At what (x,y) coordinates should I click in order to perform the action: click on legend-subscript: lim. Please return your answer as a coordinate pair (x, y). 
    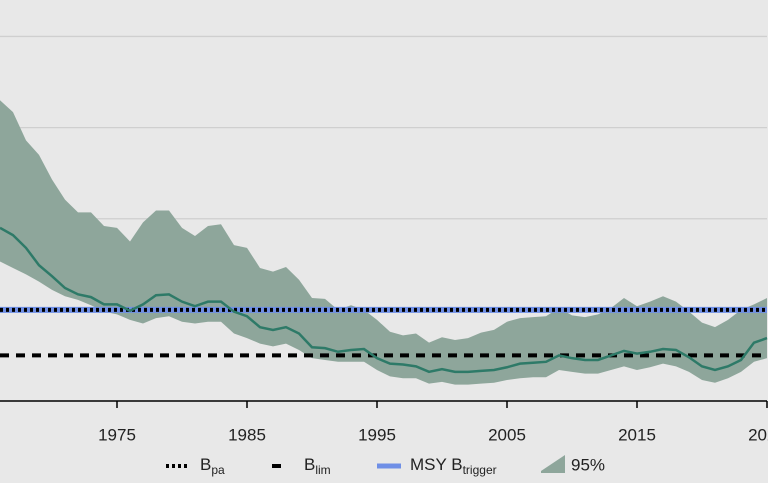
    Looking at the image, I should click on (322, 470).